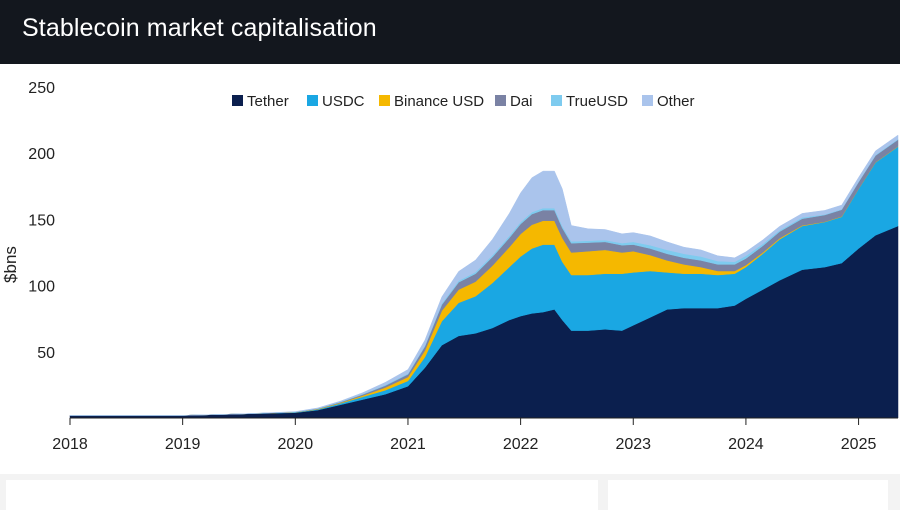  Describe the element at coordinates (408, 444) in the screenshot. I see `x-tick-label: 2021` at that location.